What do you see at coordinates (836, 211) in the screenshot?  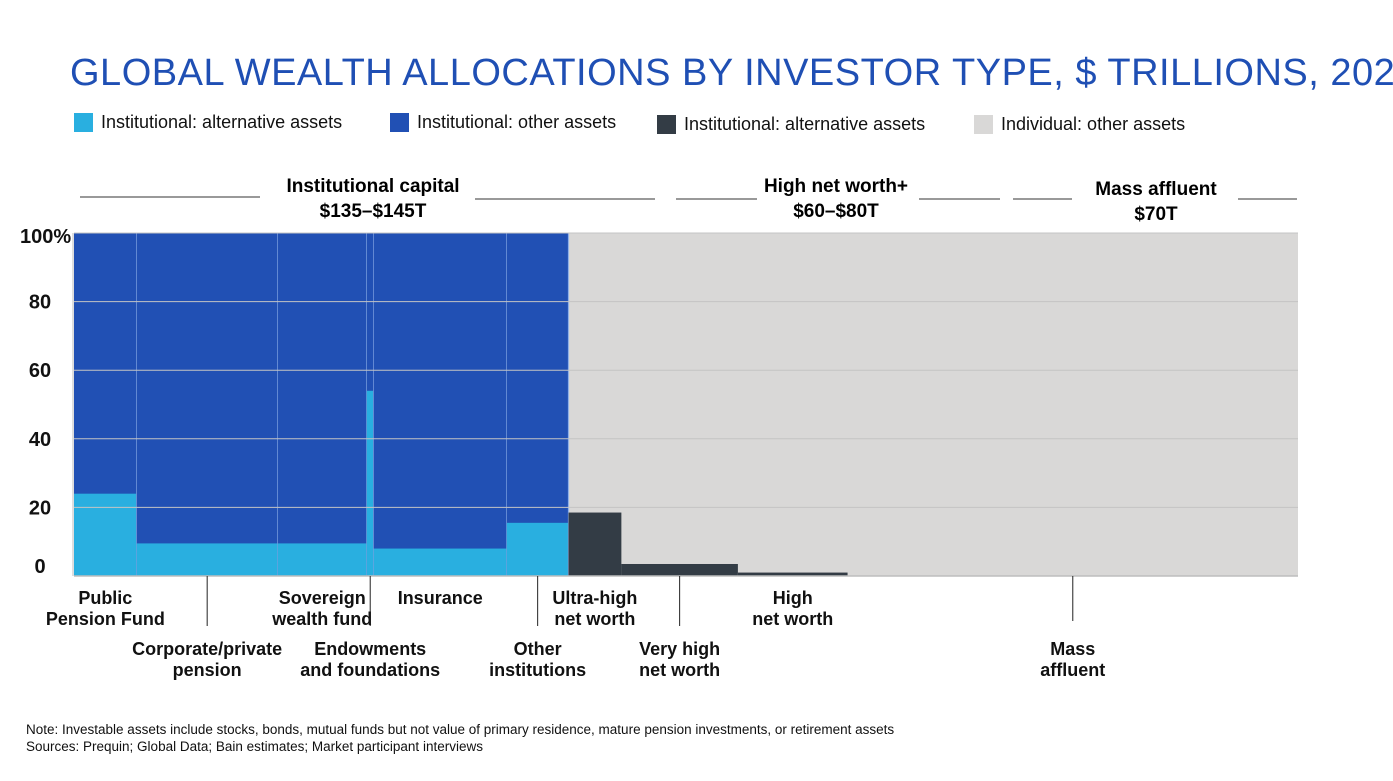 I see `group-value: $60–$80T` at bounding box center [836, 211].